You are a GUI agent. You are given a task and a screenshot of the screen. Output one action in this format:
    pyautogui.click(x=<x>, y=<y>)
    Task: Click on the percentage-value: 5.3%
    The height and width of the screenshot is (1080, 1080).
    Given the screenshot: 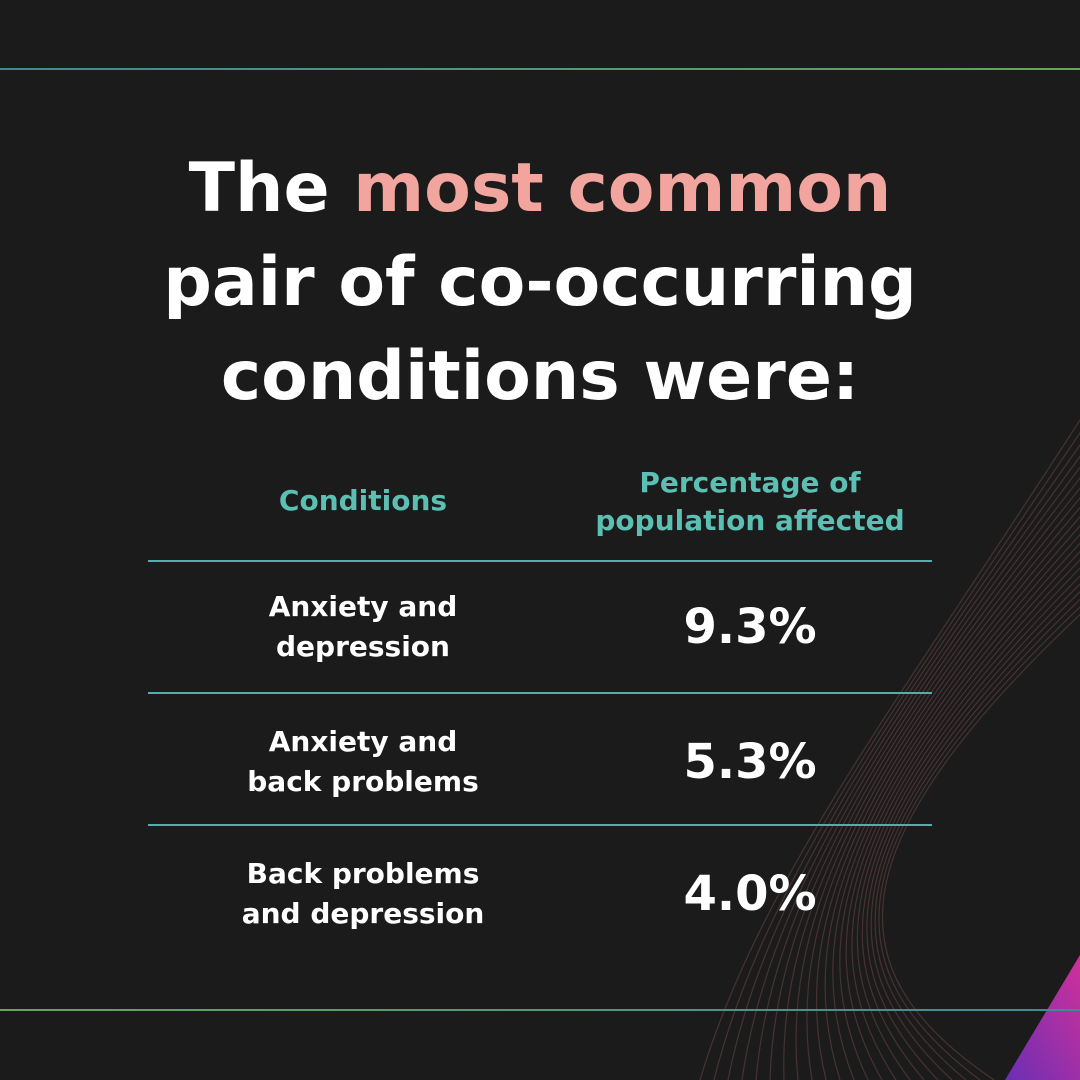 What is the action you would take?
    pyautogui.click(x=750, y=762)
    